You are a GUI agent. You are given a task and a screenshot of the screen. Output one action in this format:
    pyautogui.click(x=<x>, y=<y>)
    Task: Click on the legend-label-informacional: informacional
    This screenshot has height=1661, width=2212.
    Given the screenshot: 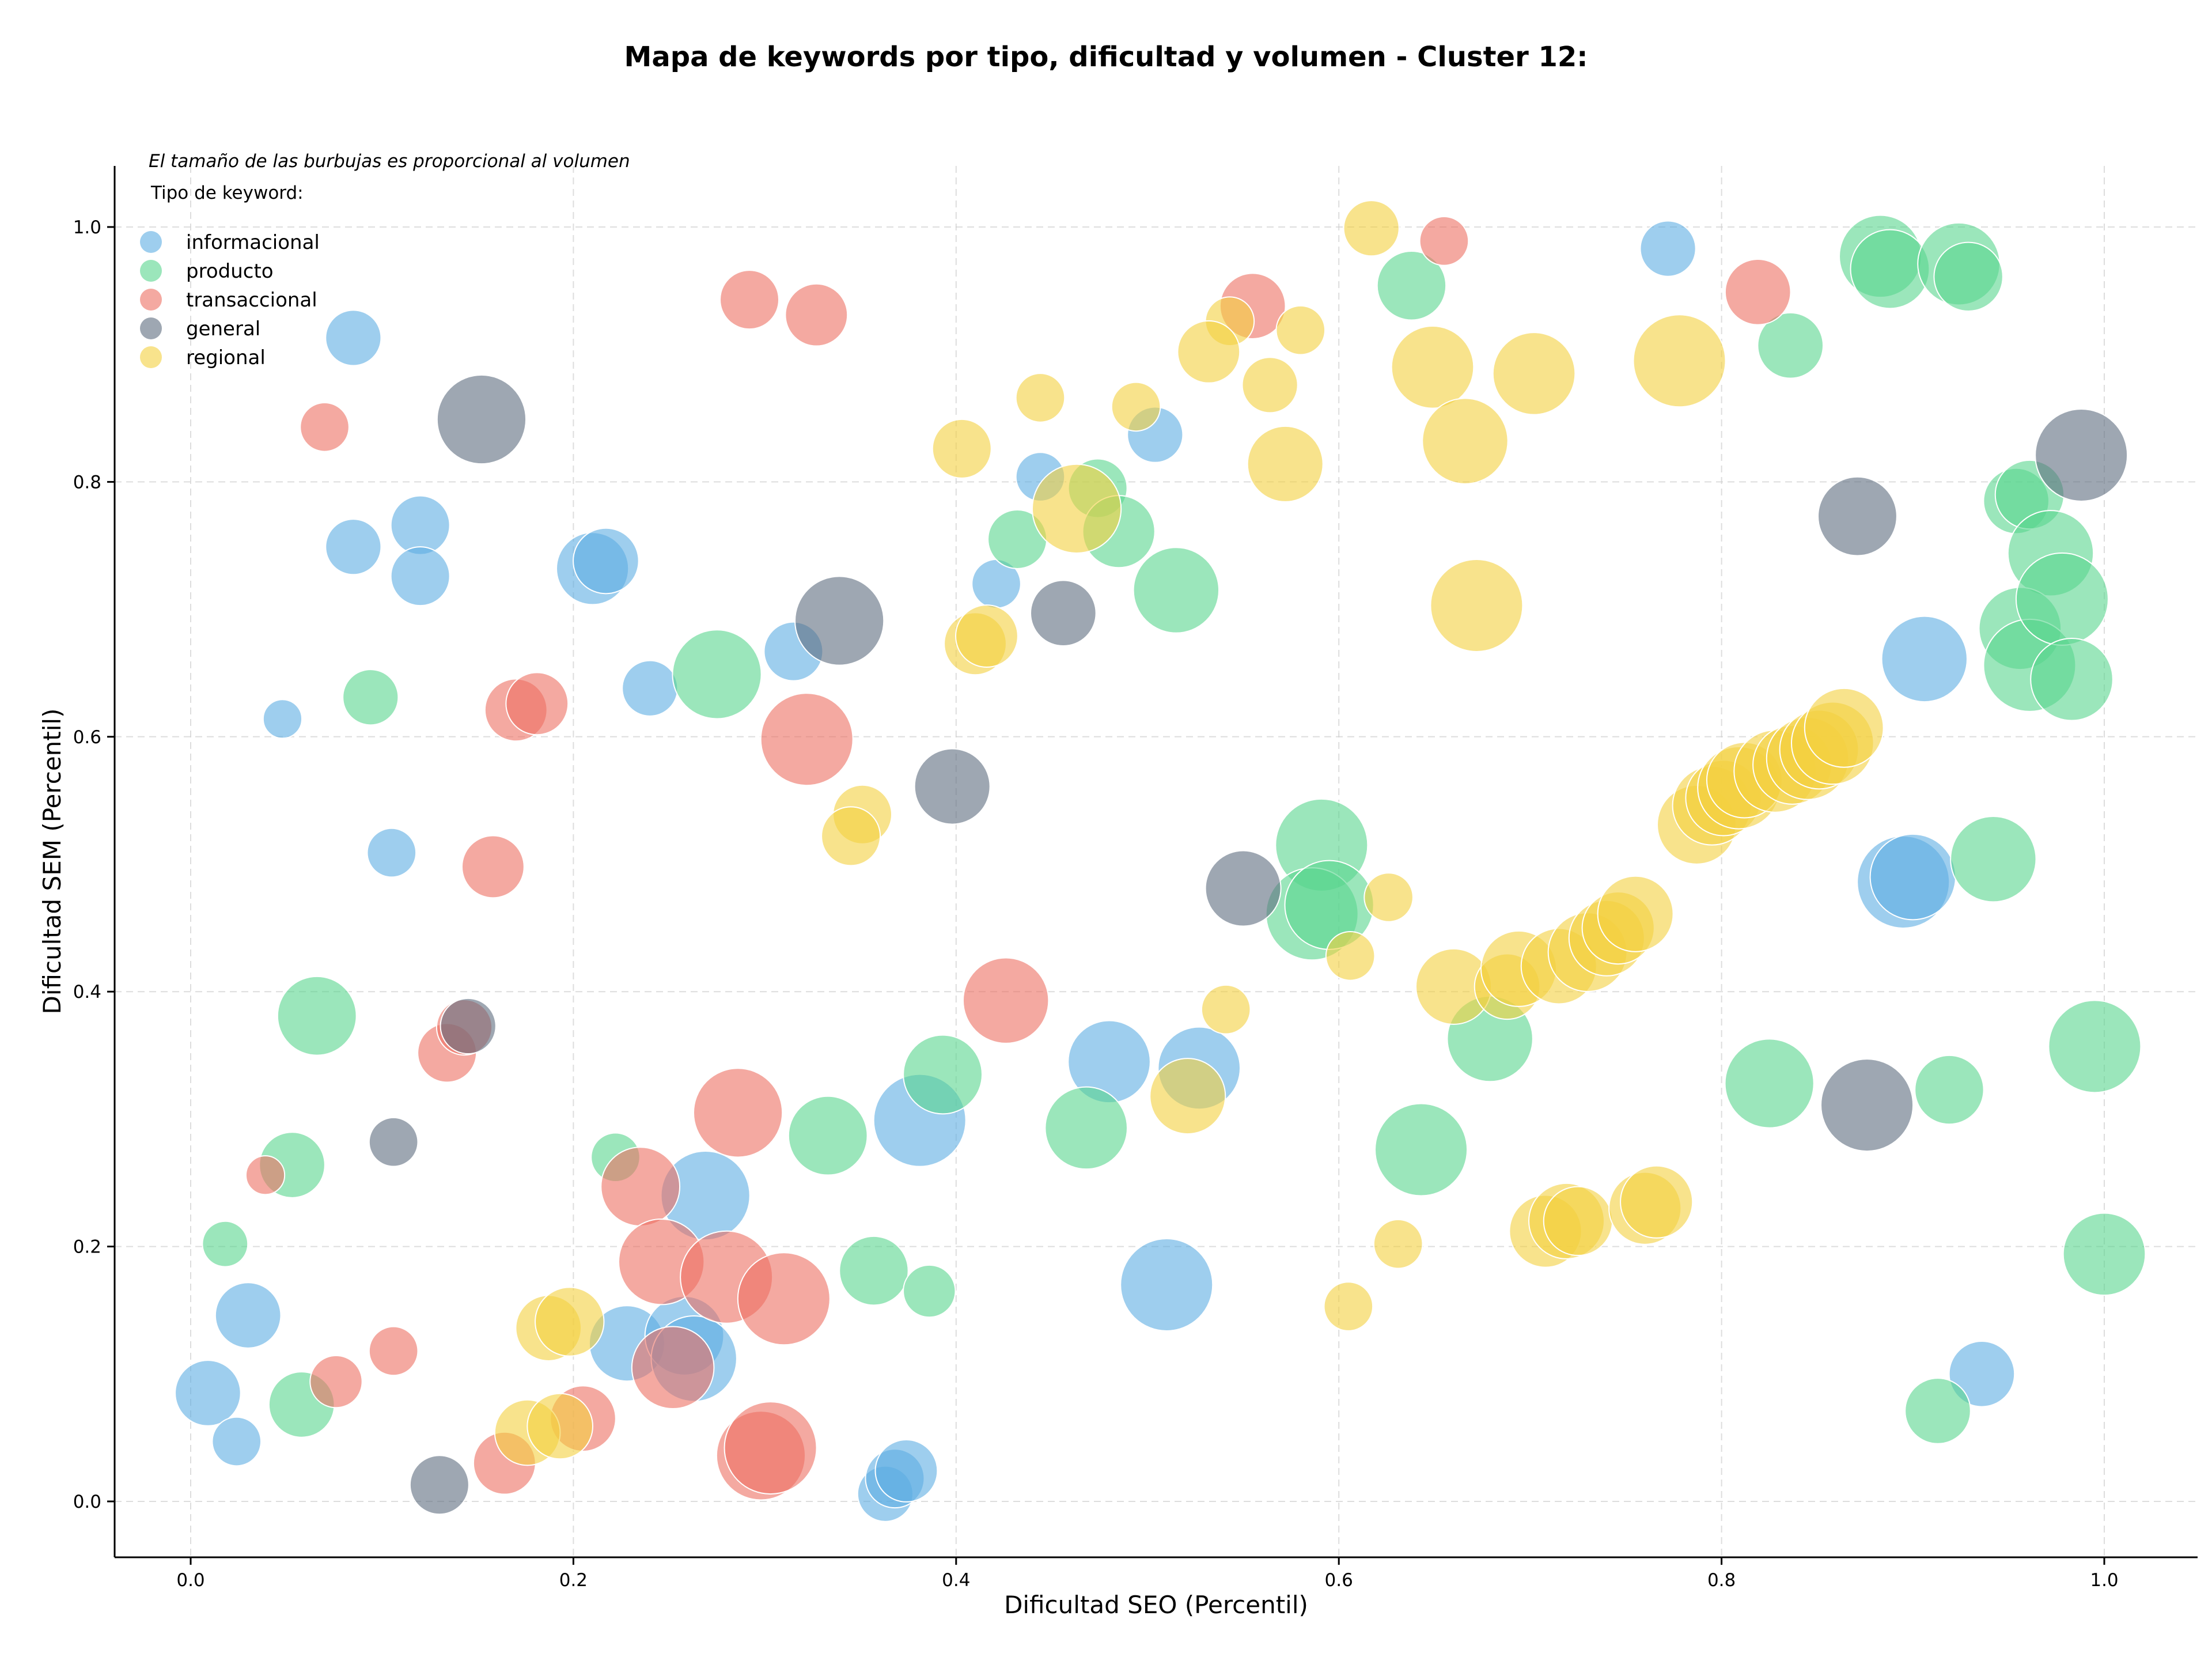 What is the action you would take?
    pyautogui.click(x=253, y=242)
    